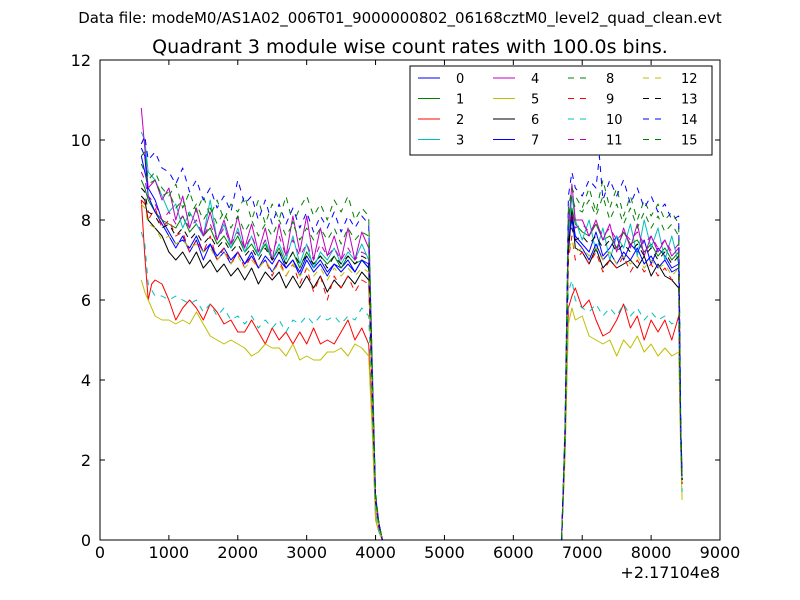 This screenshot has width=800, height=600. What do you see at coordinates (651, 552) in the screenshot?
I see `x-tick-label: 8000` at bounding box center [651, 552].